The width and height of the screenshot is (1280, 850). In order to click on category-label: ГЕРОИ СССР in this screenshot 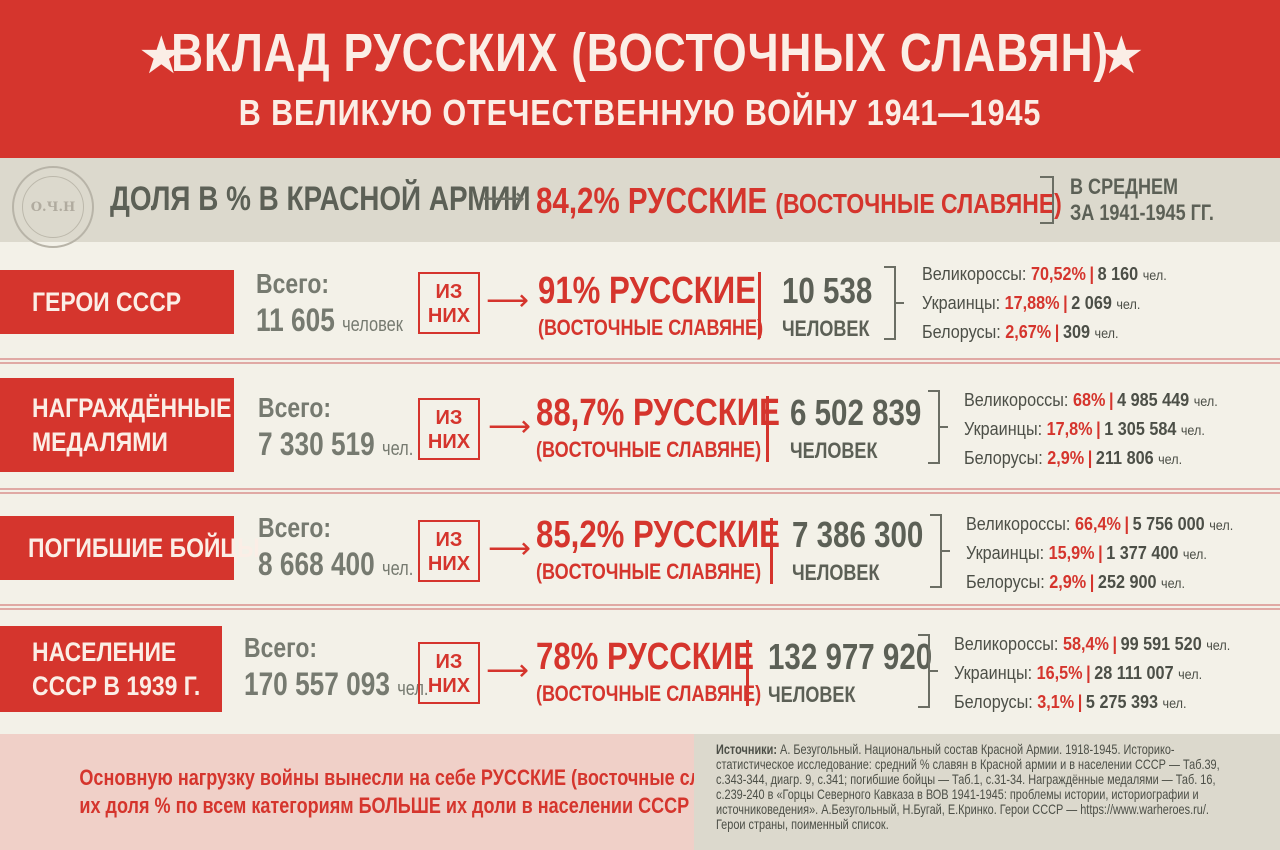, I will do `click(117, 302)`.